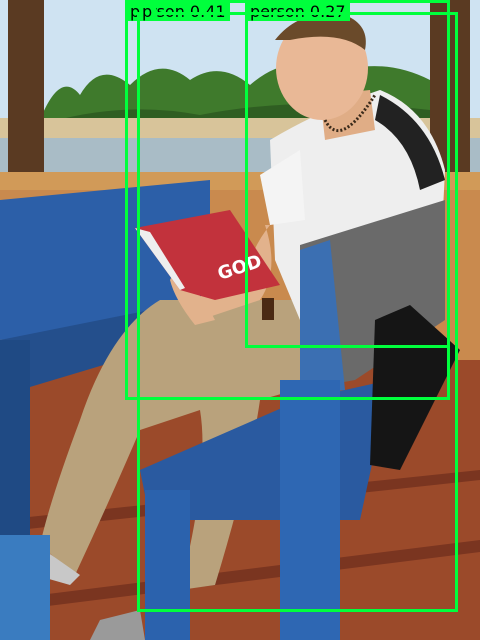  What do you see at coordinates (160, 259) in the screenshot?
I see `book-page` at bounding box center [160, 259].